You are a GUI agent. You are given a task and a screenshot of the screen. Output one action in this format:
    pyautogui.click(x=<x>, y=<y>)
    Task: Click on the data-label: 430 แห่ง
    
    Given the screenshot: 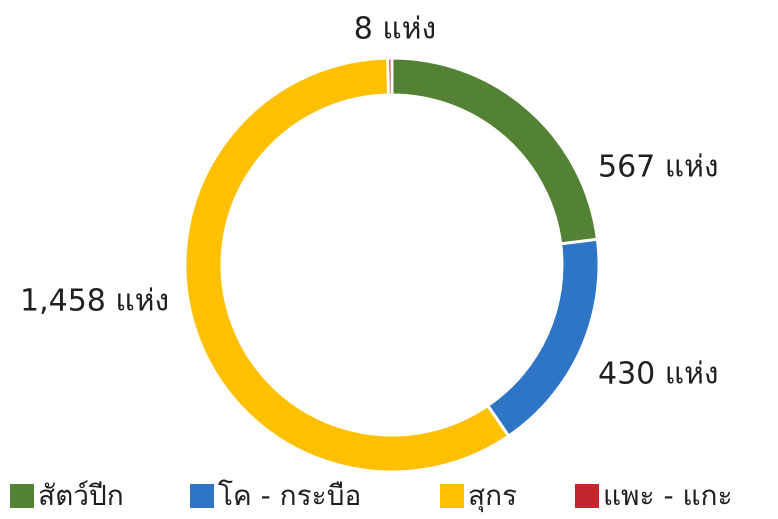 What is the action you would take?
    pyautogui.click(x=658, y=374)
    